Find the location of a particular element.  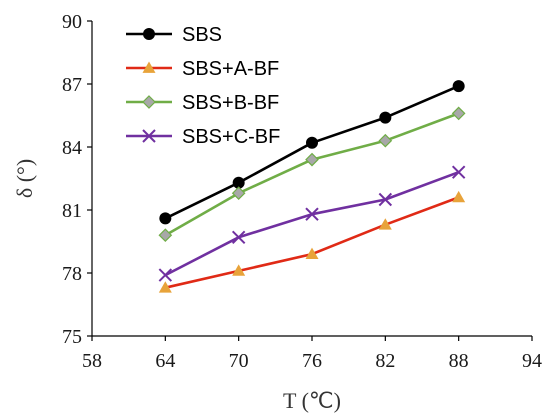

legend-entry: SBS is located at coordinates (174, 35).